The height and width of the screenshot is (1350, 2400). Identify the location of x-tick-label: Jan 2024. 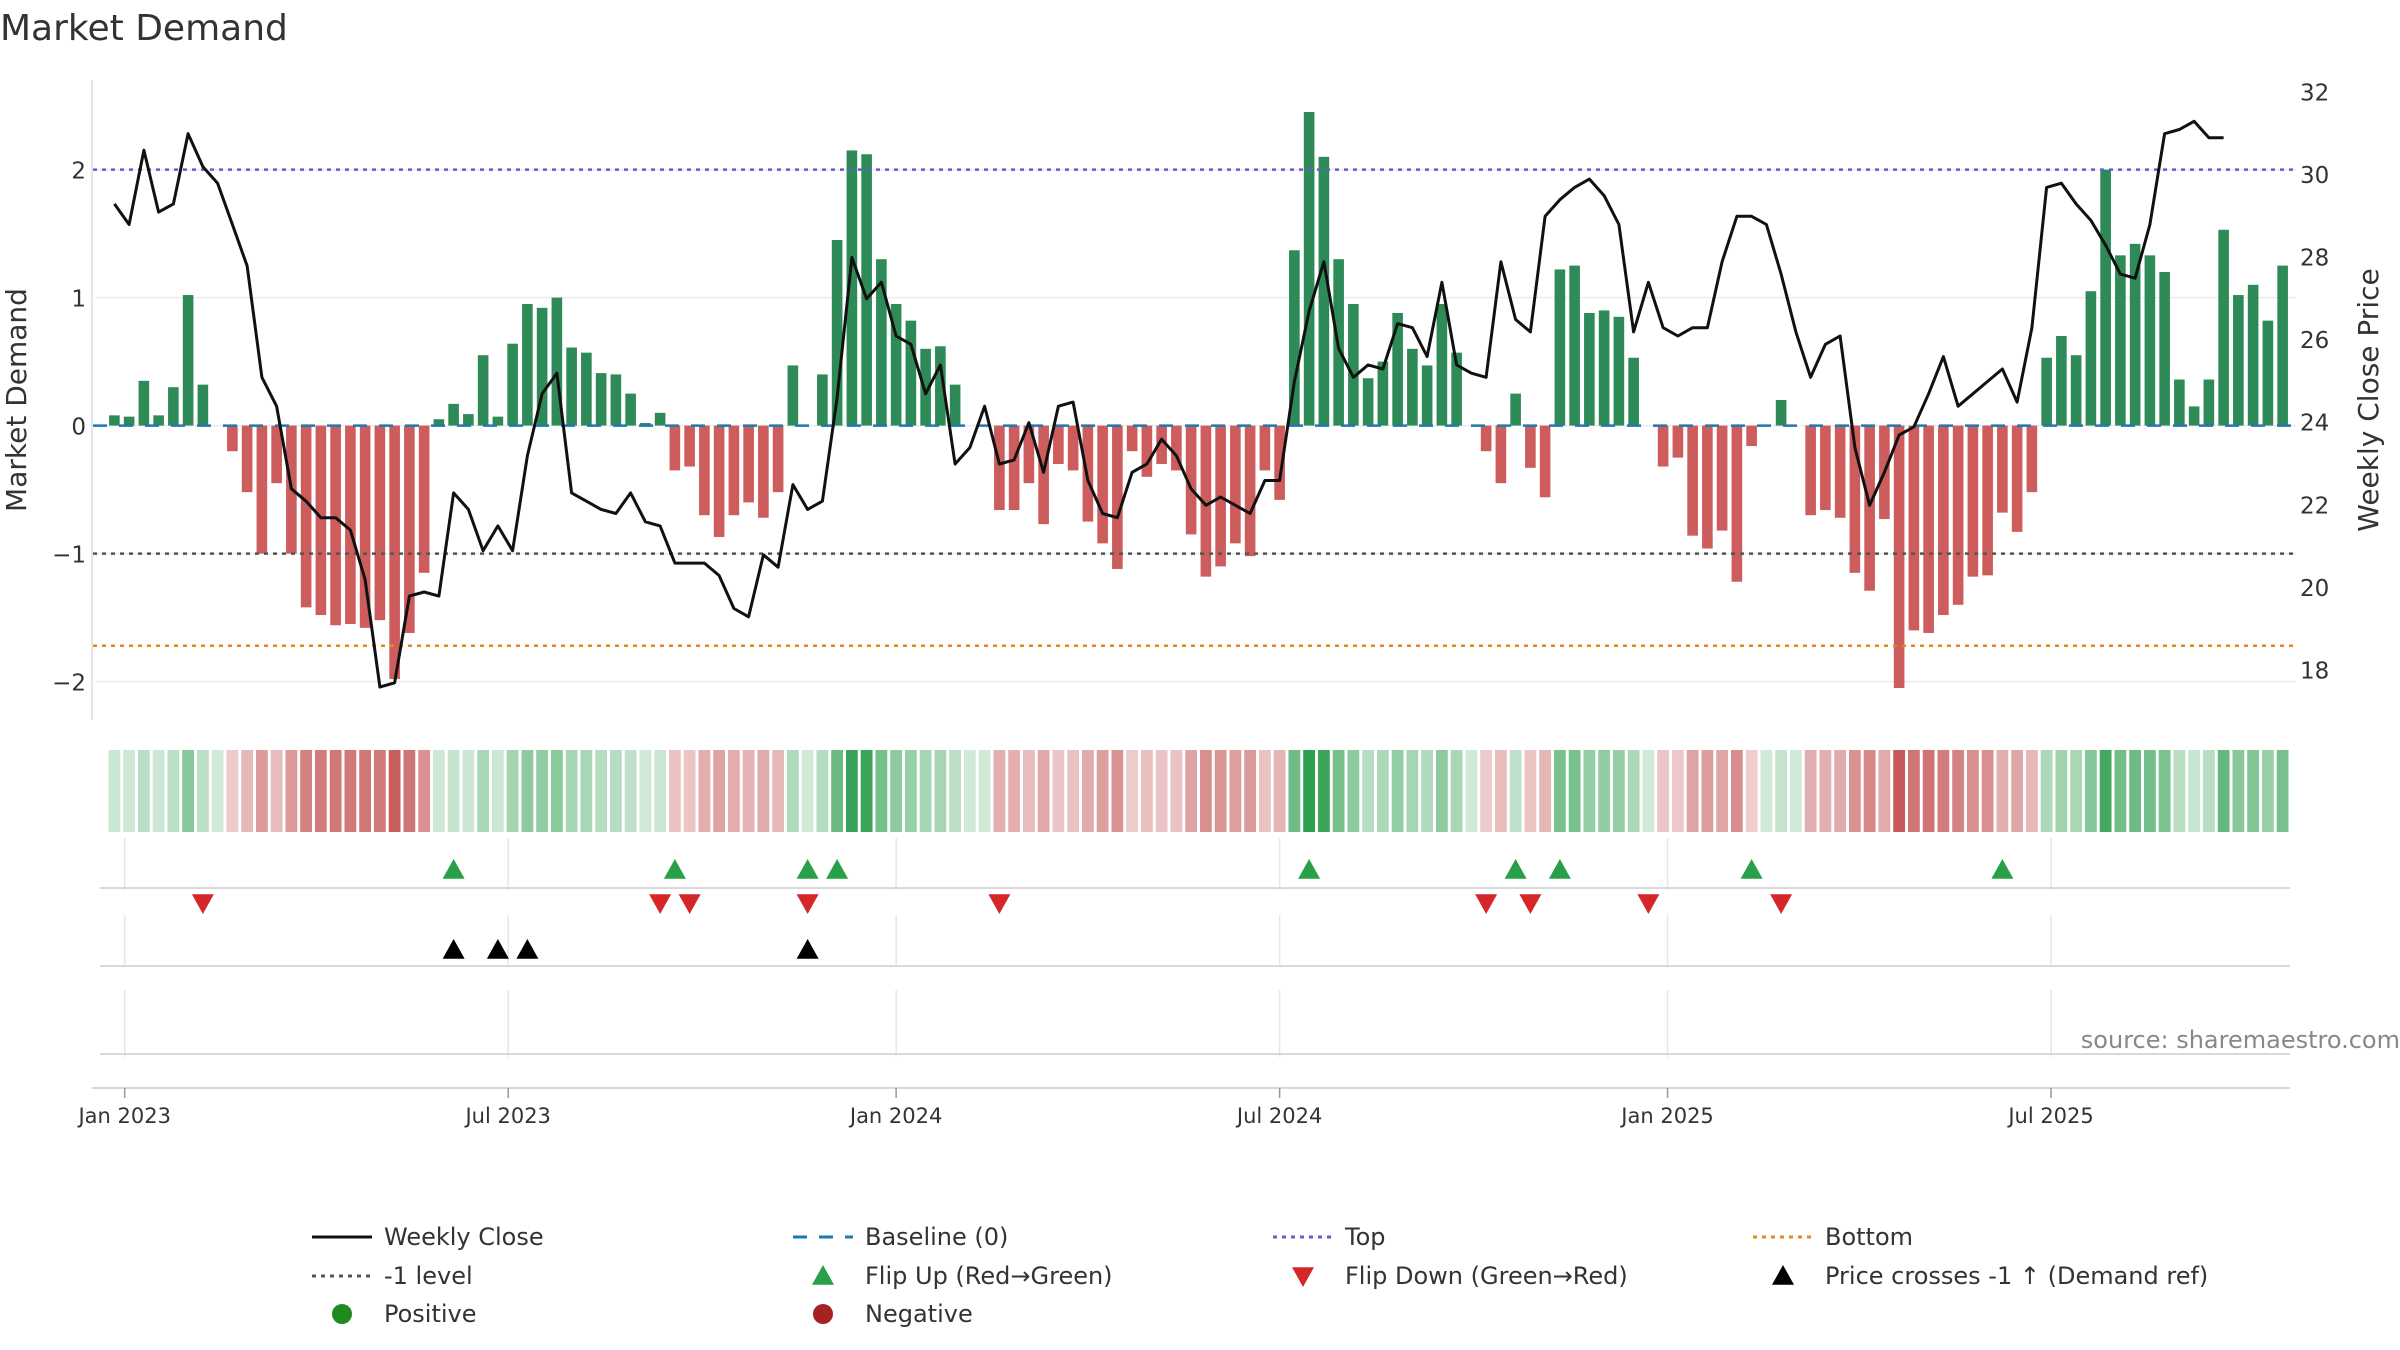
(895, 1116).